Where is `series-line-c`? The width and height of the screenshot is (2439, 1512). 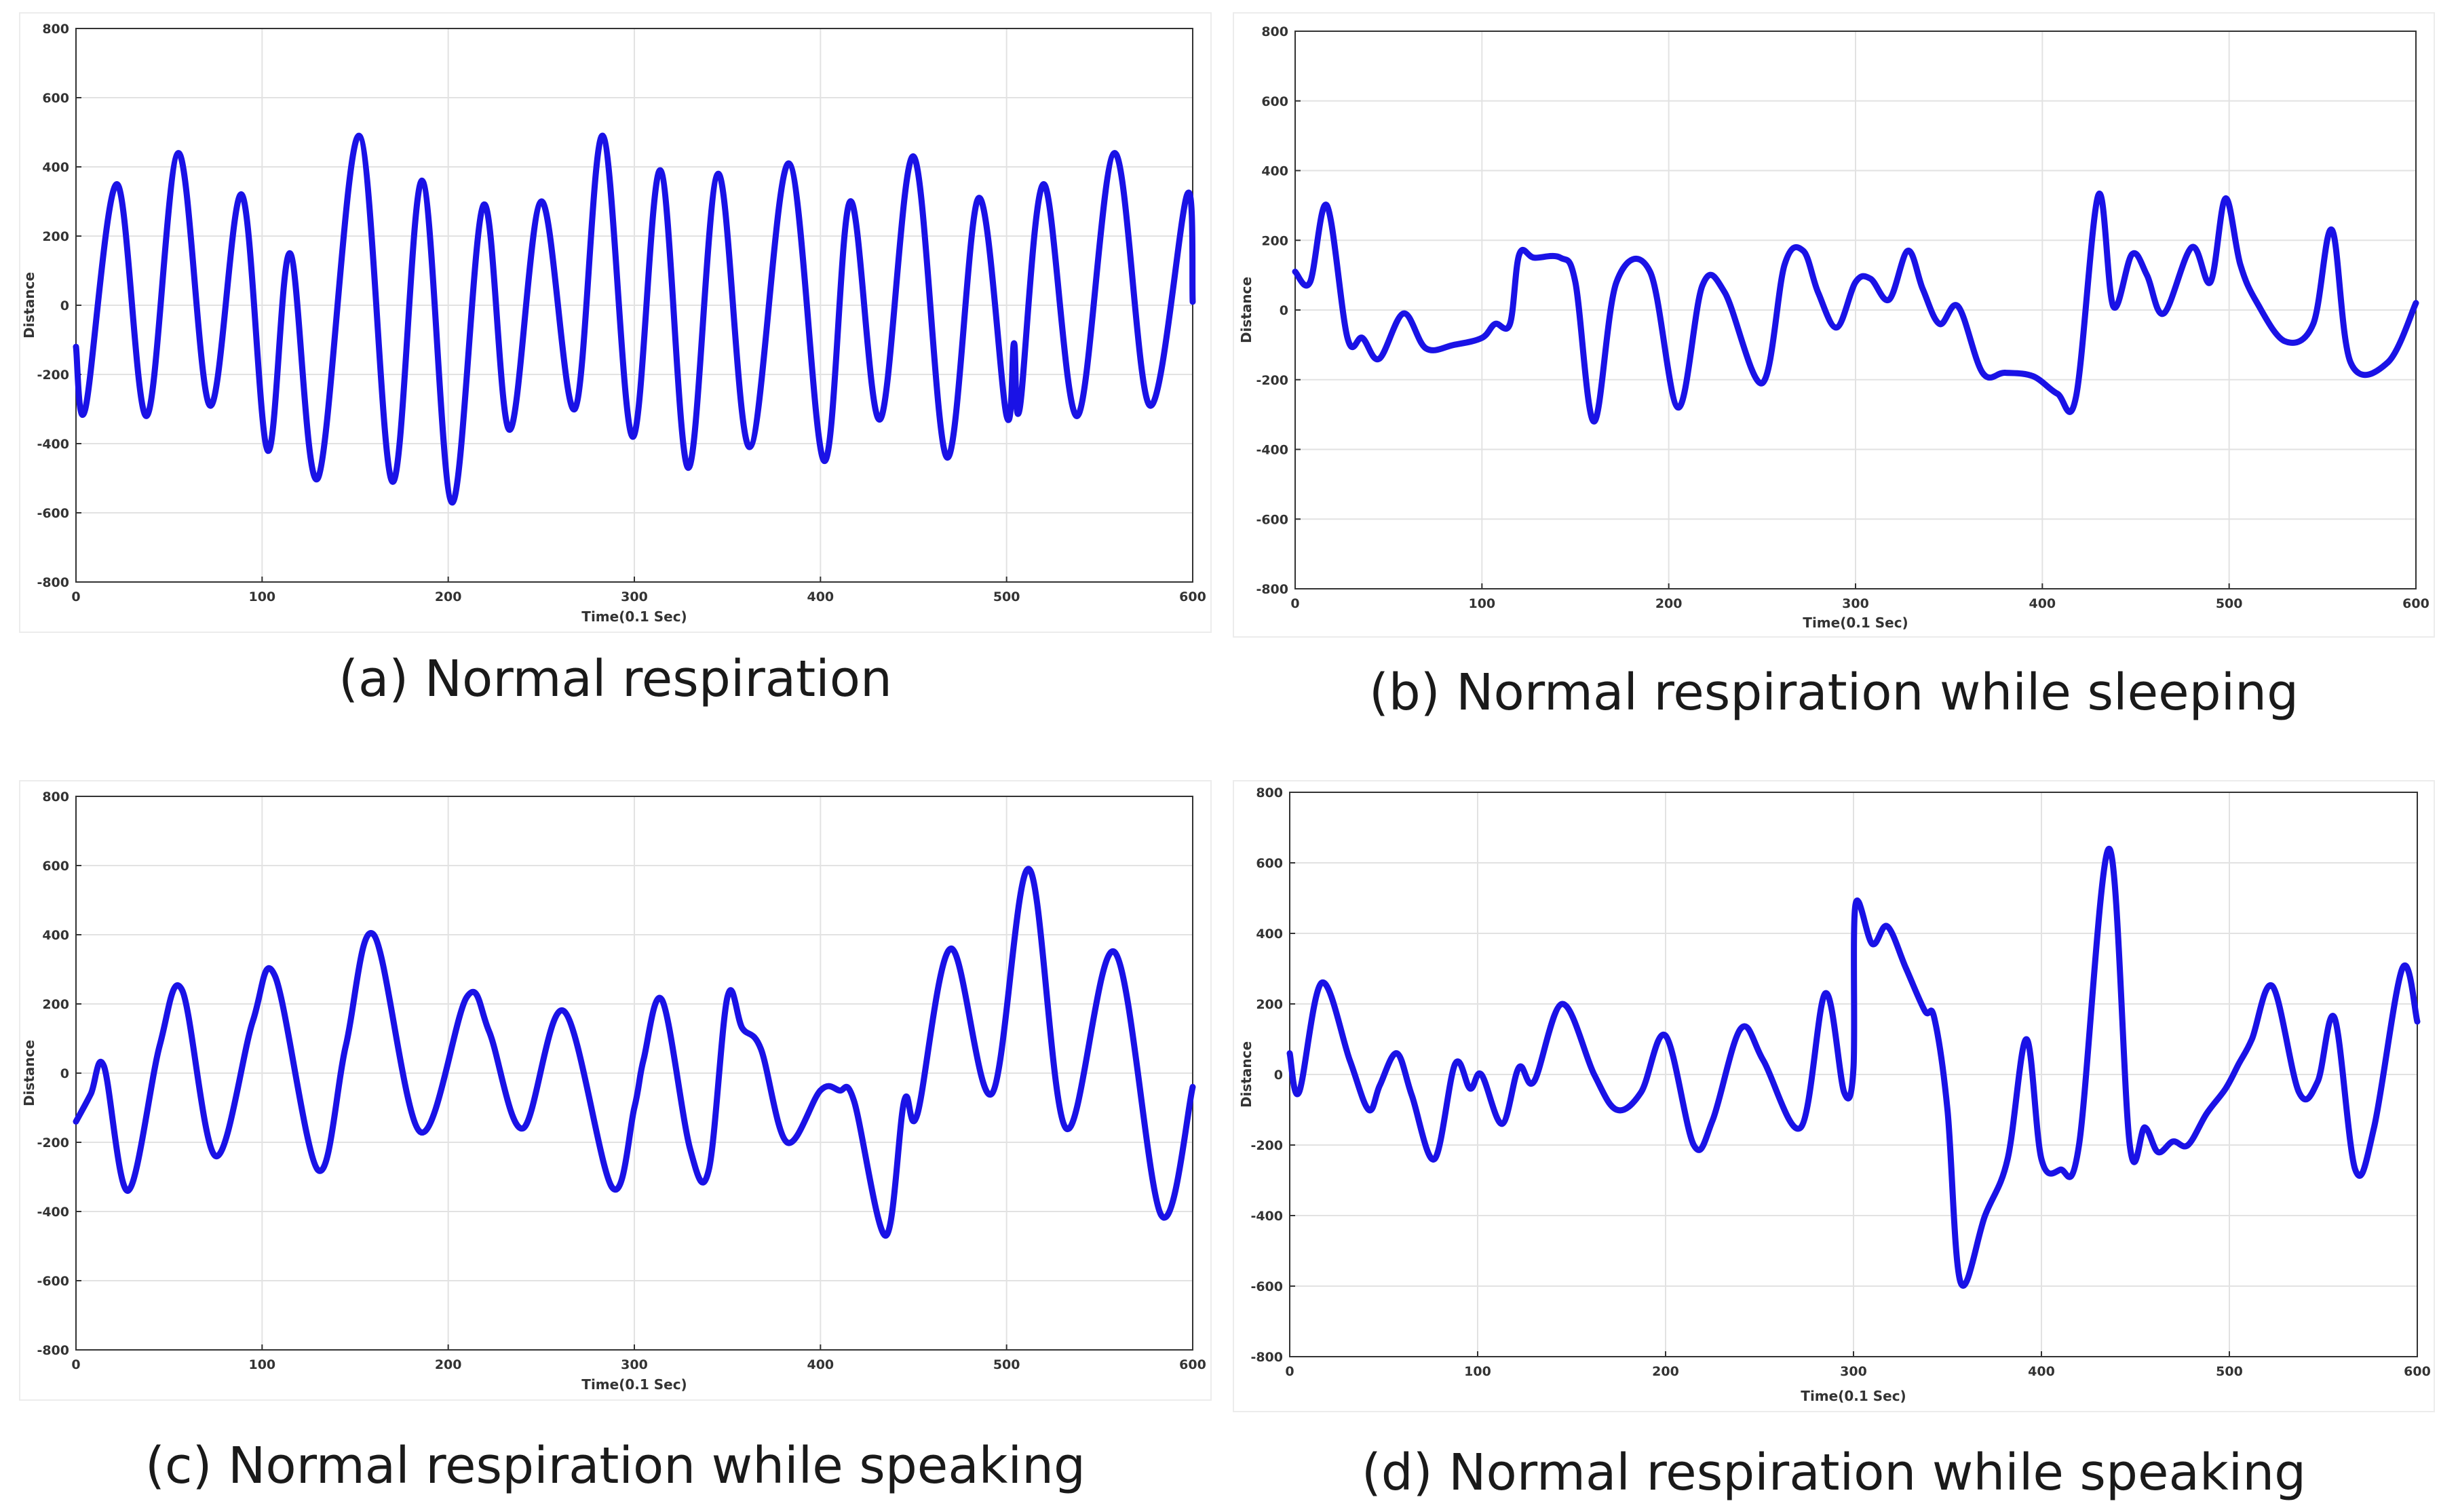 series-line-c is located at coordinates (634, 1053).